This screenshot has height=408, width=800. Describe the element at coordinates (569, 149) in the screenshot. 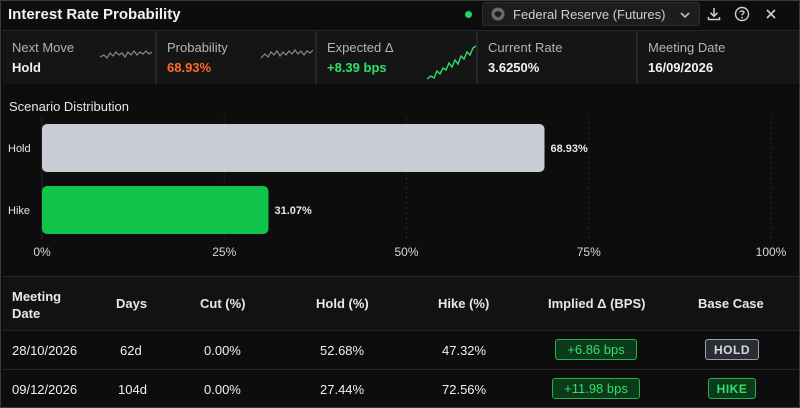

I see `data-label: 68.93%` at that location.